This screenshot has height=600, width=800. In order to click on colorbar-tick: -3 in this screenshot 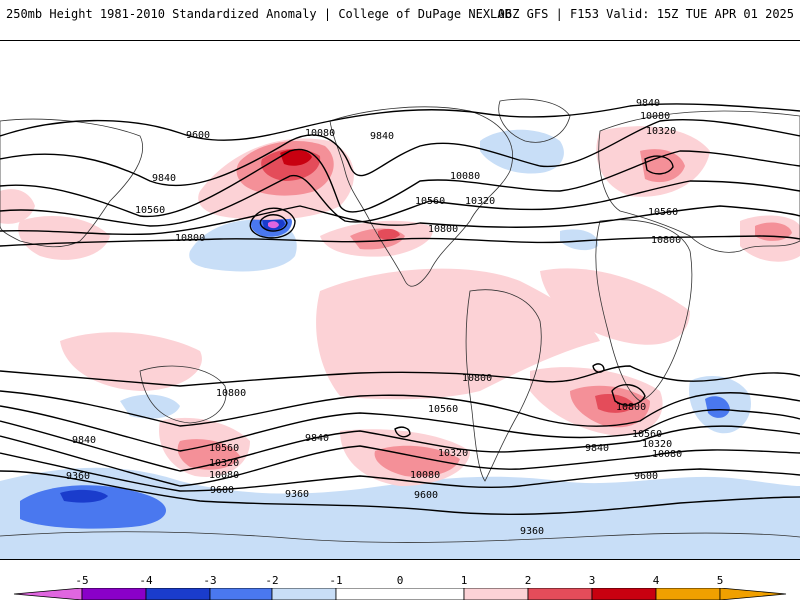, I will do `click(210, 580)`.